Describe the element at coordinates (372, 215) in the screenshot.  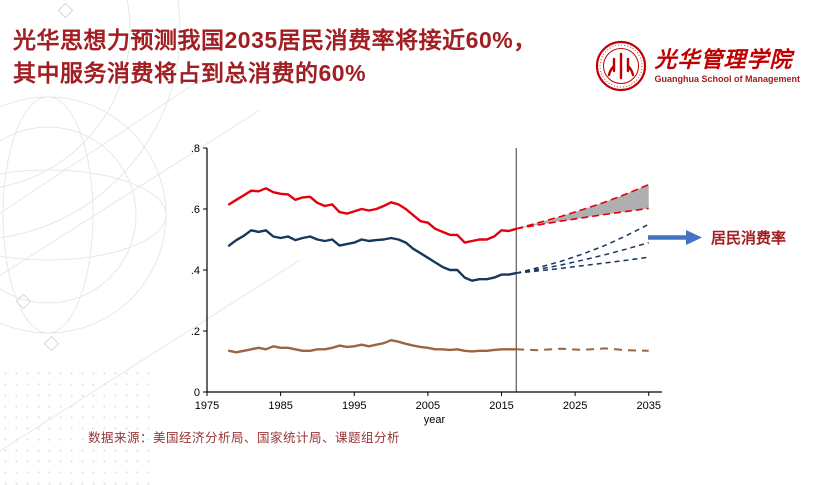
I see `series-red-history` at that location.